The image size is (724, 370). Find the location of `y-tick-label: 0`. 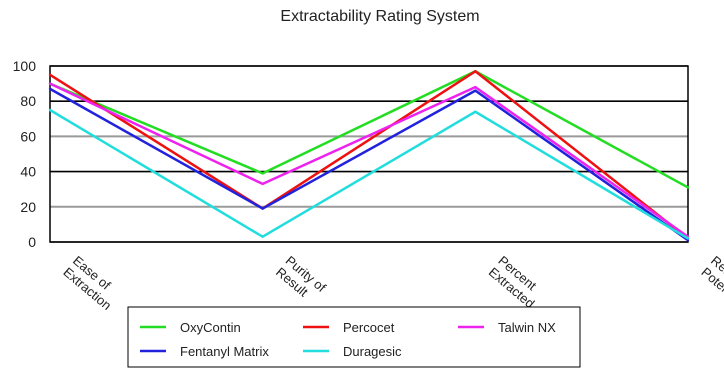

y-tick-label: 0 is located at coordinates (32, 242).